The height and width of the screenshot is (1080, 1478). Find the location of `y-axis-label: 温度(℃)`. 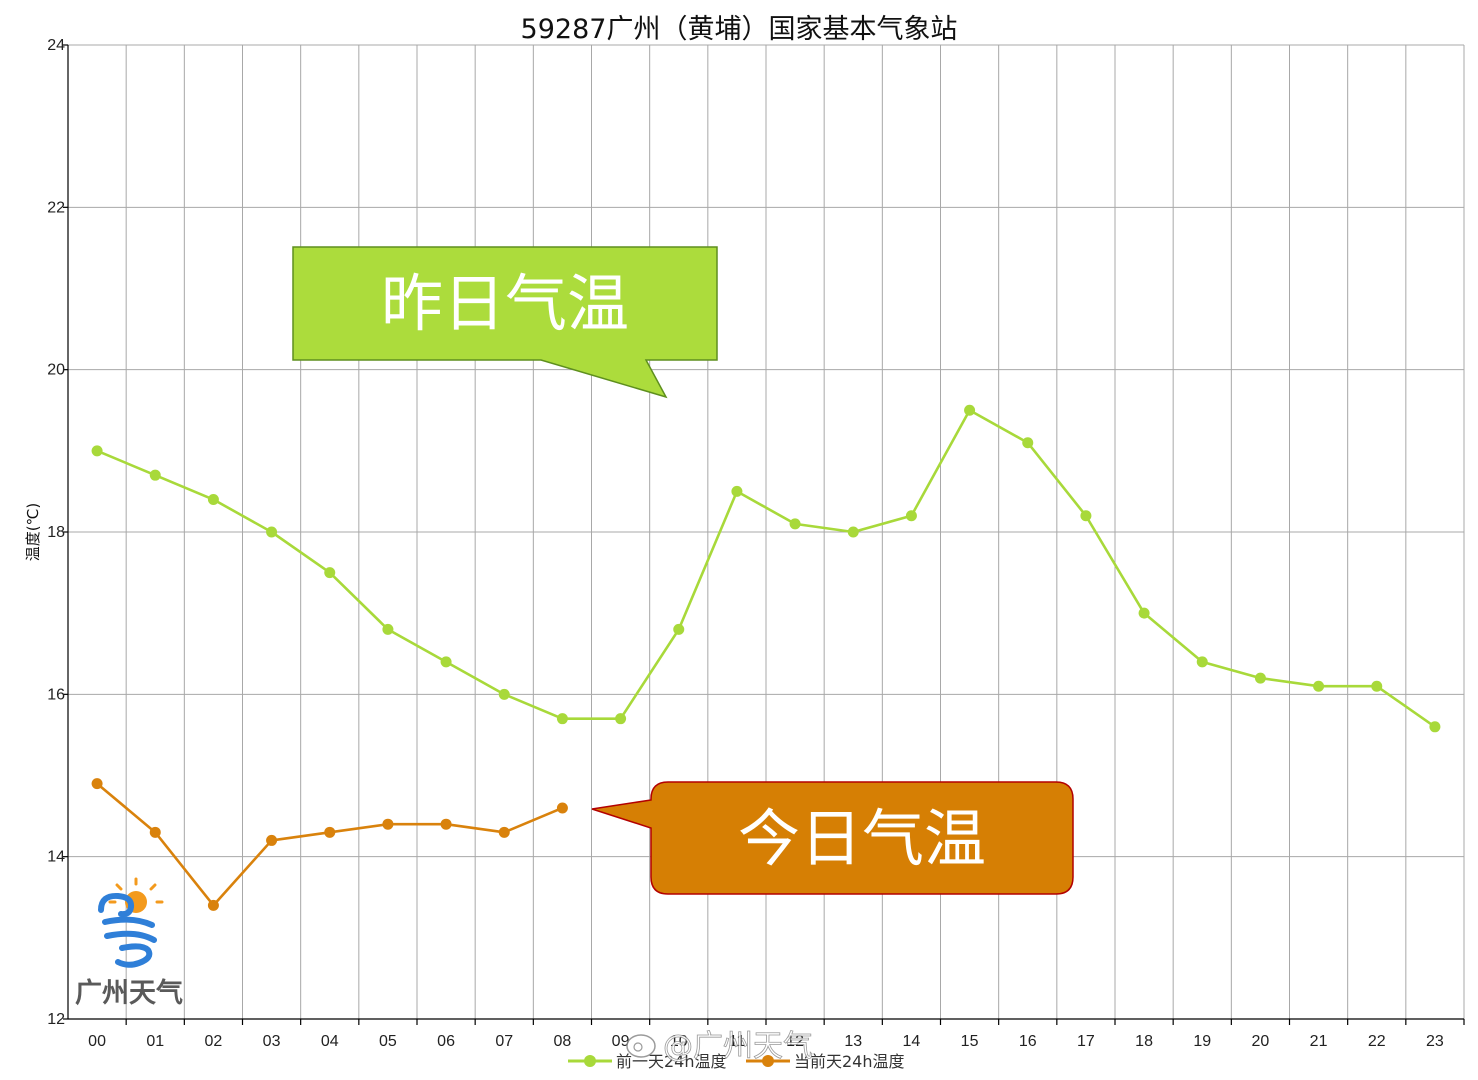

y-axis-label: 温度(℃) is located at coordinates (33, 532).